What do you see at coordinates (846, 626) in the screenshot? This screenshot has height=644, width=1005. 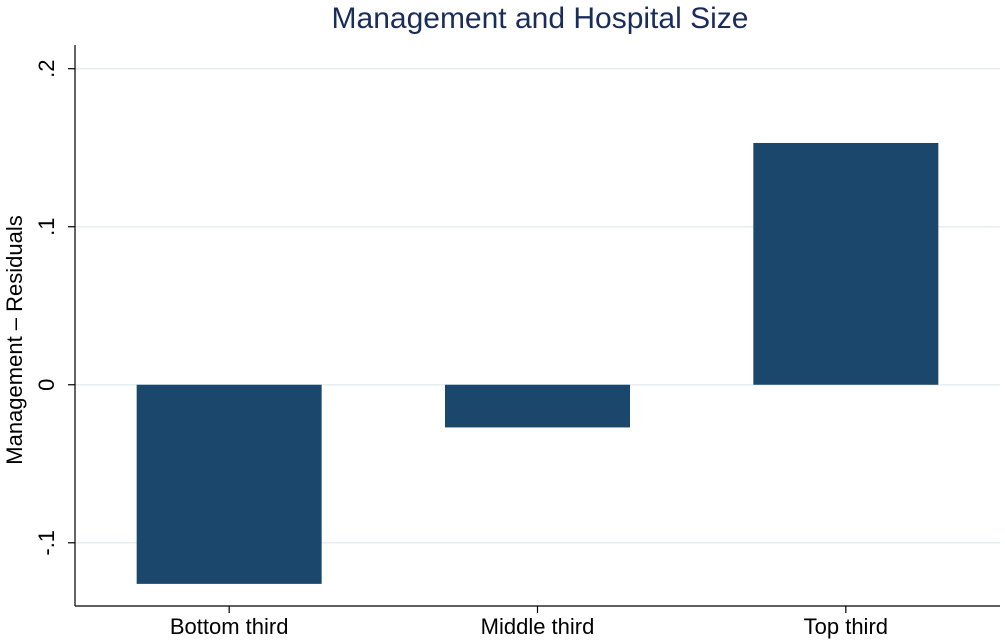 I see `x-tick-label: Top third` at bounding box center [846, 626].